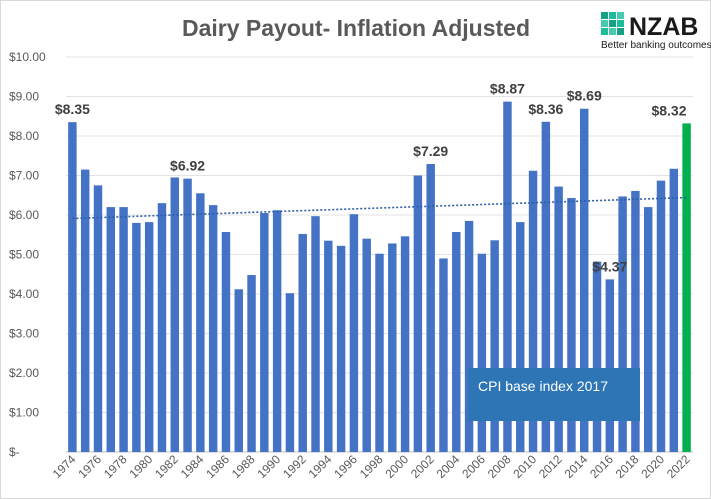 This screenshot has height=500, width=711. I want to click on bar-1982, so click(174, 314).